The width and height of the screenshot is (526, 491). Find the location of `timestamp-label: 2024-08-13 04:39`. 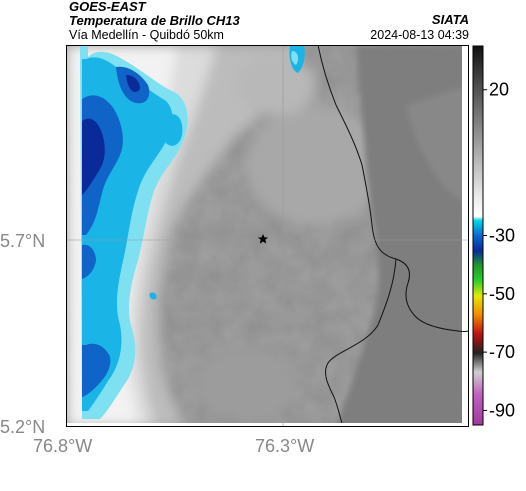

timestamp-label: 2024-08-13 04:39 is located at coordinates (419, 35).